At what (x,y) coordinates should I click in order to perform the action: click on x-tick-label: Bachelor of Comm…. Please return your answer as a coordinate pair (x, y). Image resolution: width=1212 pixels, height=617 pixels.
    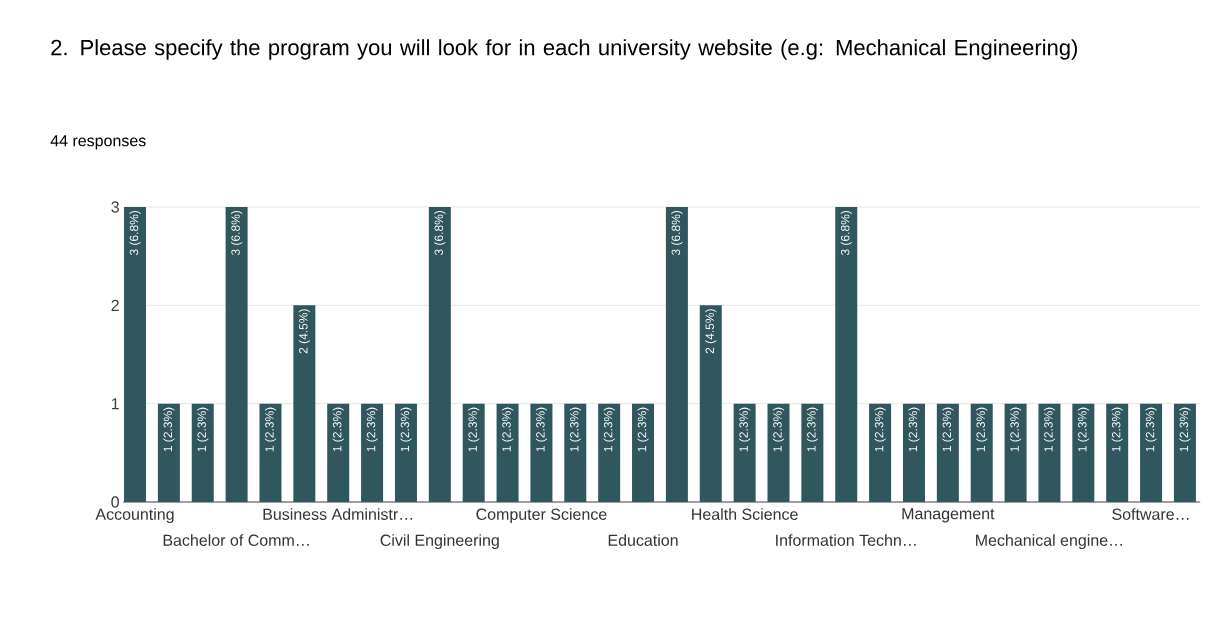
    Looking at the image, I should click on (236, 540).